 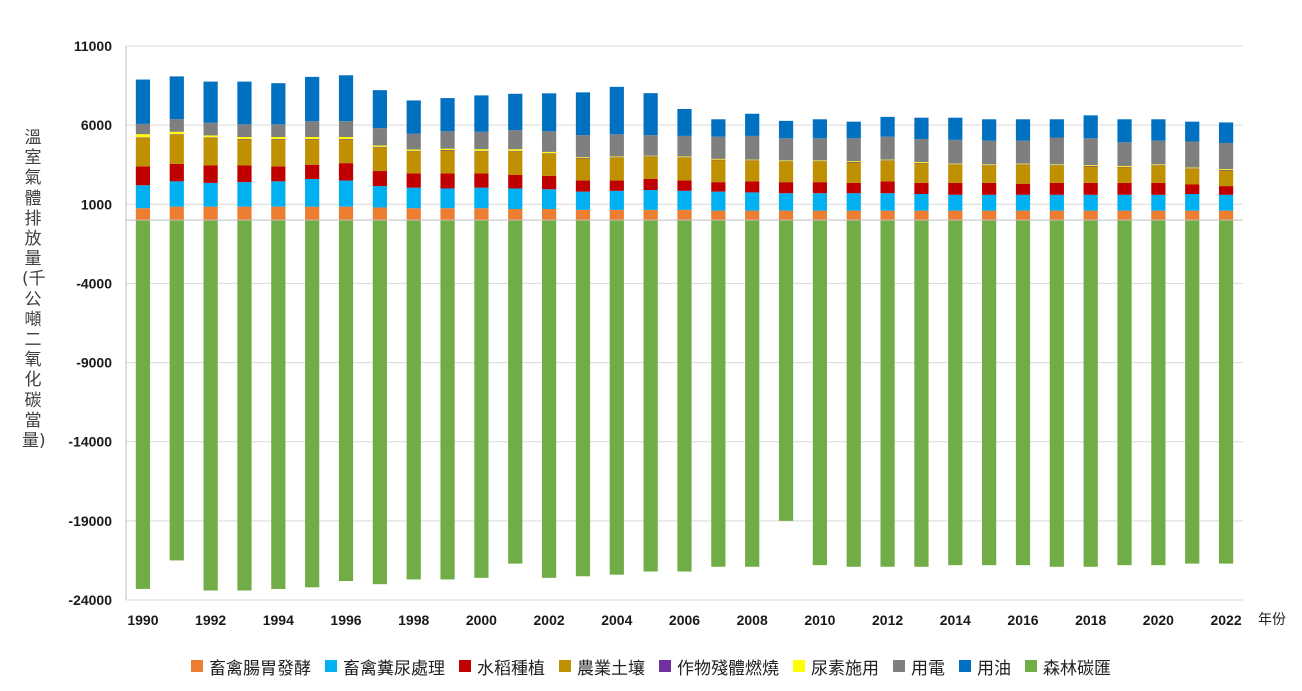 What do you see at coordinates (1056, 202) in the screenshot?
I see `bar-segment: 畜禽糞尿處理 2017: 1000` at bounding box center [1056, 202].